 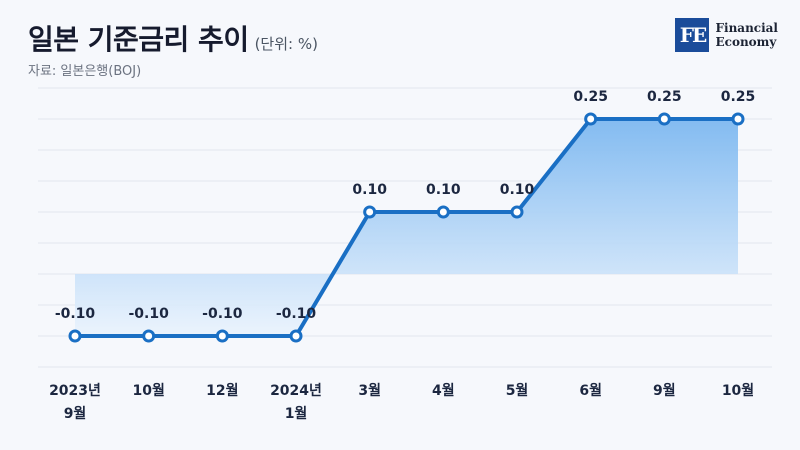 I want to click on logo-text: Financial Economy, so click(x=746, y=35).